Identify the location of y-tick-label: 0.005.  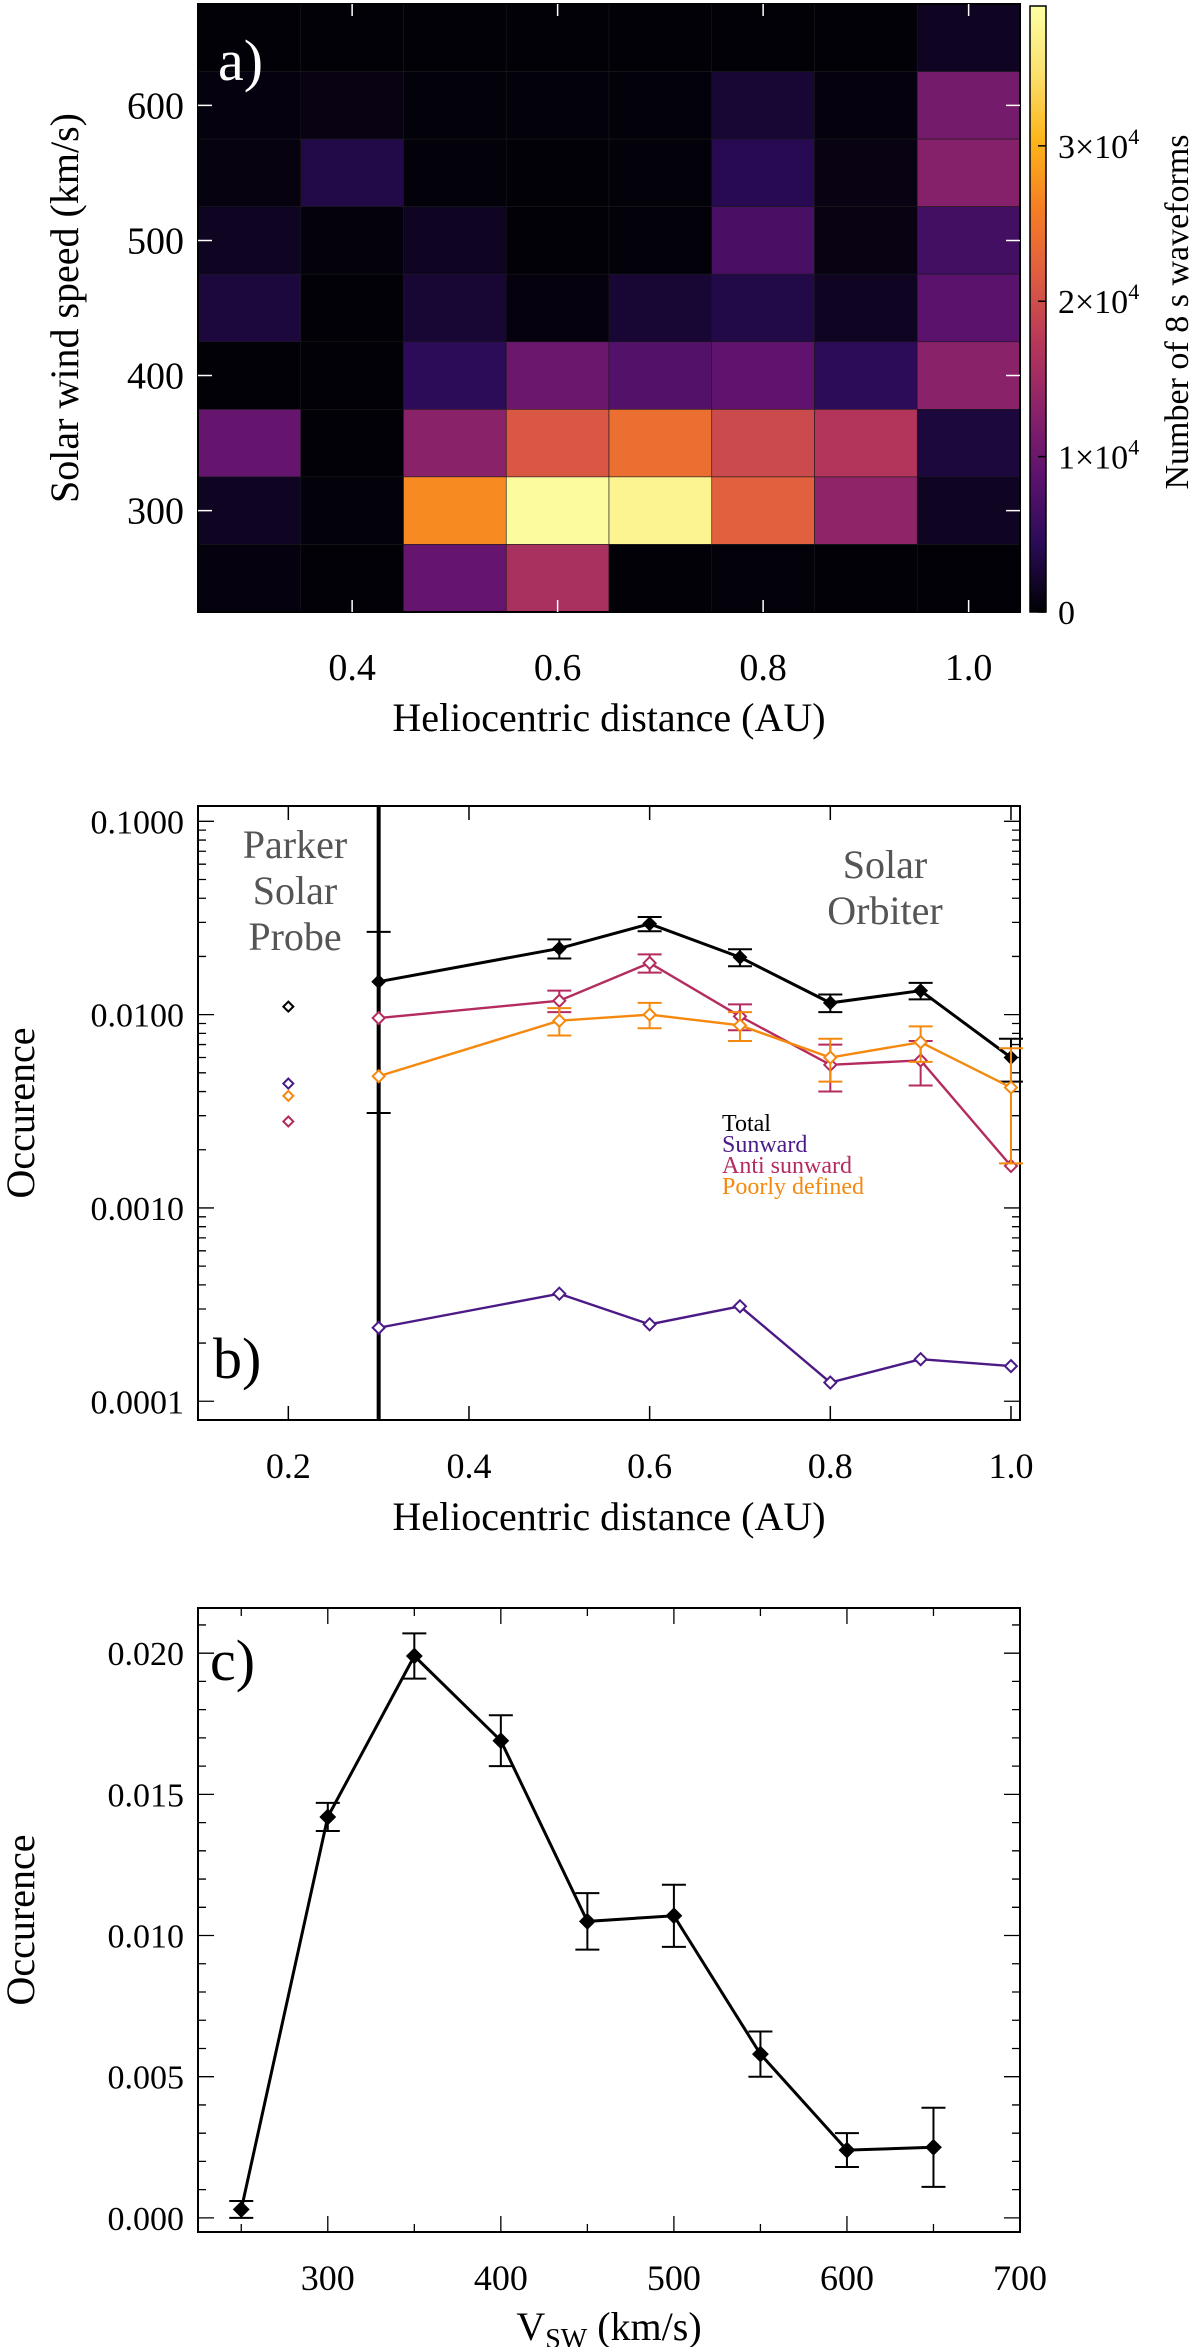
(146, 2078).